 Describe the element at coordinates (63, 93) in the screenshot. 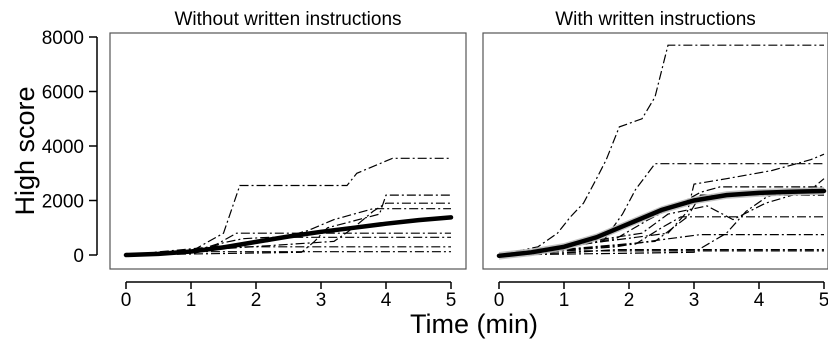

I see `y-tick-label: 6000` at that location.